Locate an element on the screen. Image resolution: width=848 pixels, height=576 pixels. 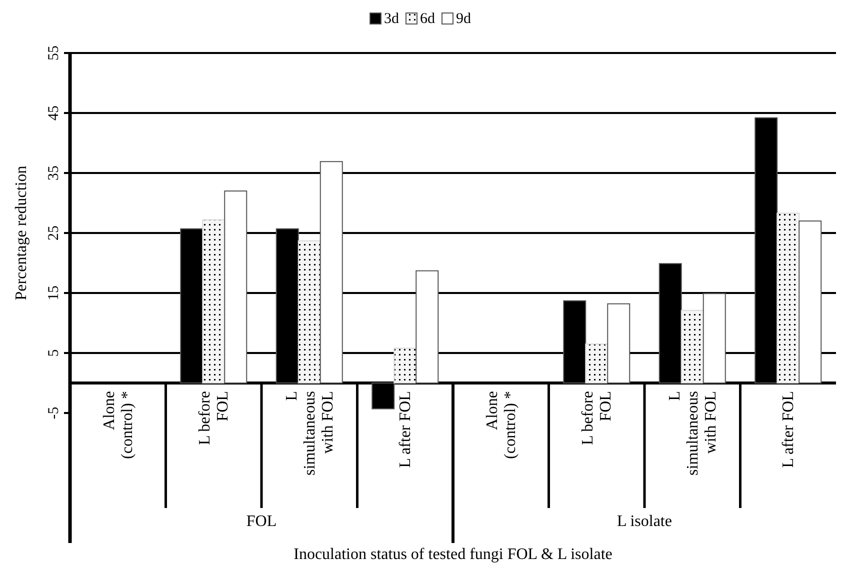
y-tick-label: 5 is located at coordinates (54, 353).